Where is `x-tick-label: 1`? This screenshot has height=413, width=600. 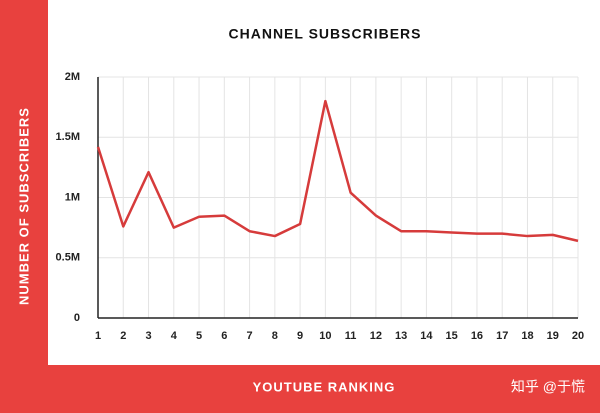 x-tick-label: 1 is located at coordinates (98, 336).